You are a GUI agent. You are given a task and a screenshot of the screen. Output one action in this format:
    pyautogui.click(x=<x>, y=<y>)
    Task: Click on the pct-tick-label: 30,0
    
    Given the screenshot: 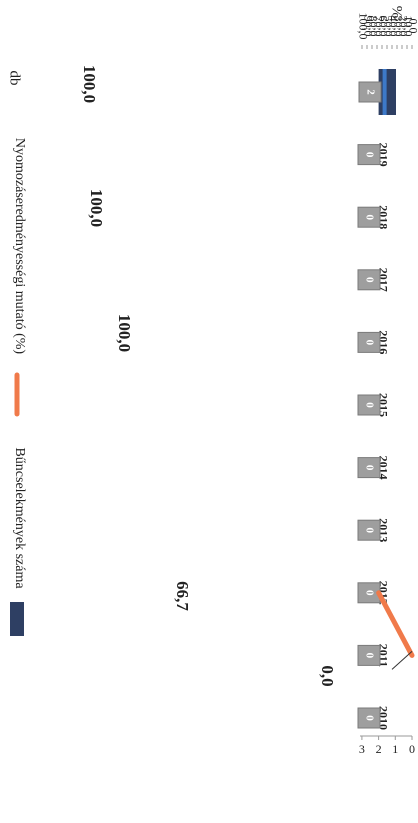 What is the action you would take?
    pyautogui.click(x=398, y=26)
    